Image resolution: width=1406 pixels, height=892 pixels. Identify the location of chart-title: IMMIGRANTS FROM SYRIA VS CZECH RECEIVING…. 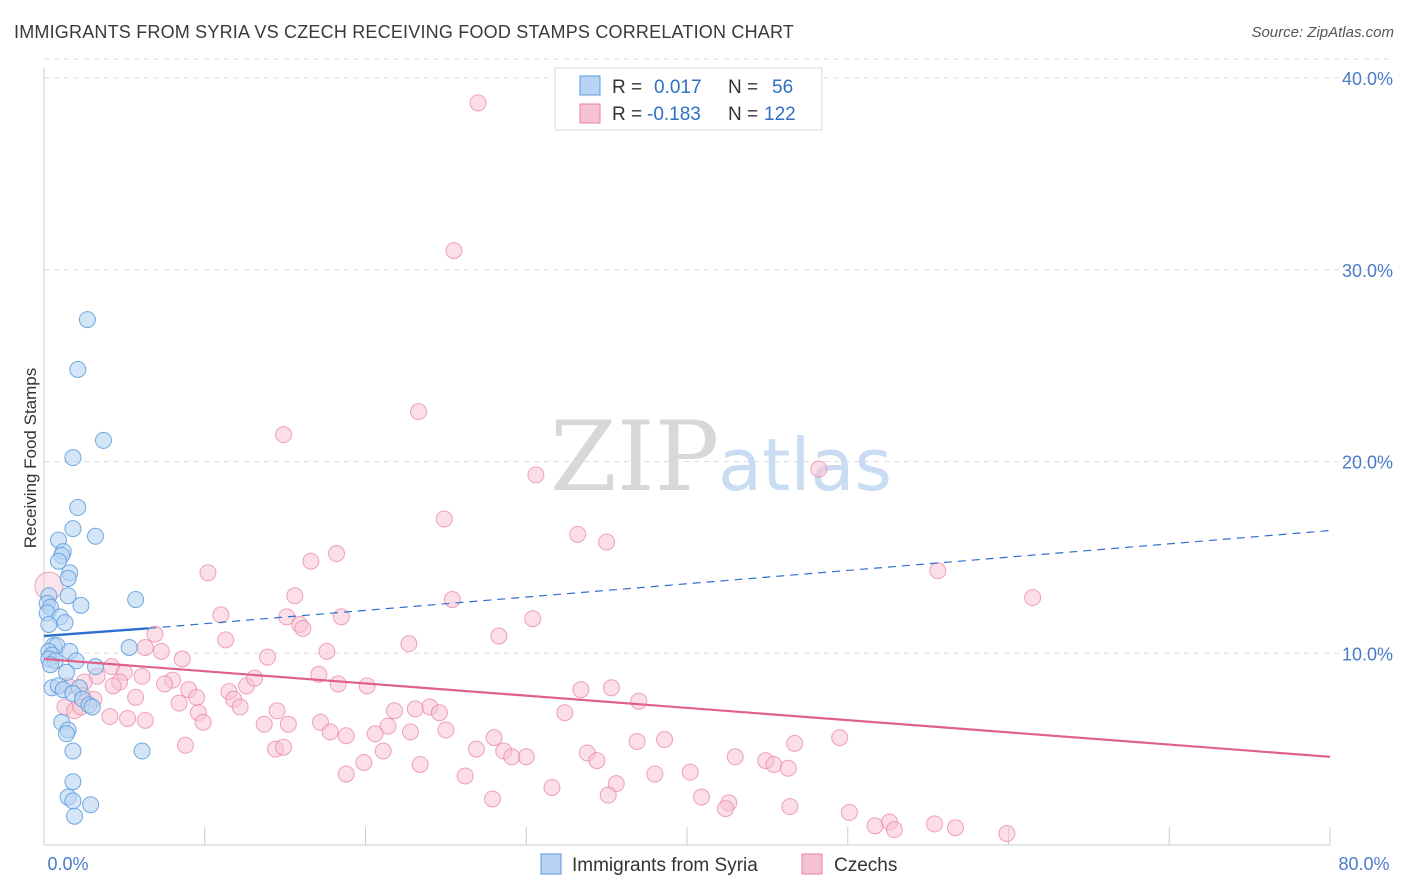
(404, 32).